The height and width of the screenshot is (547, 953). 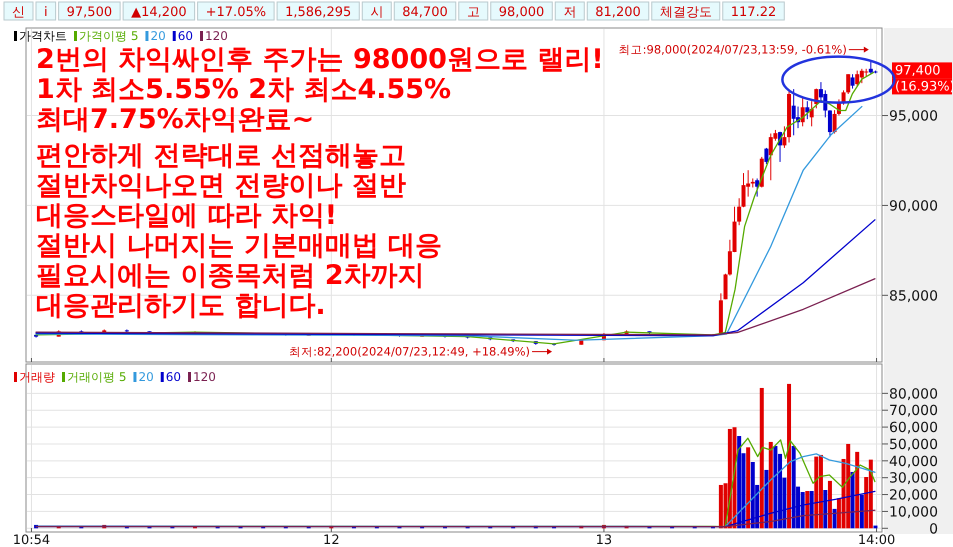 I want to click on annotation: 대응관리하기도 합니다., so click(x=181, y=305).